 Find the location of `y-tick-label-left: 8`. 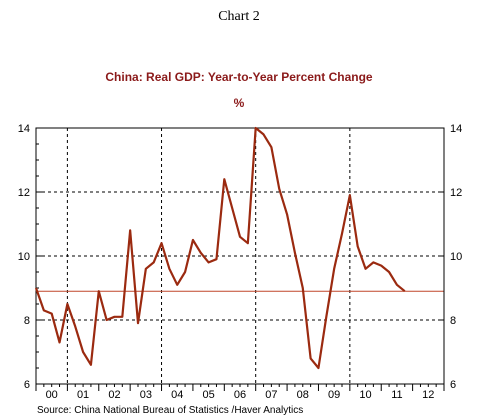

y-tick-label-left: 8 is located at coordinates (27, 321).